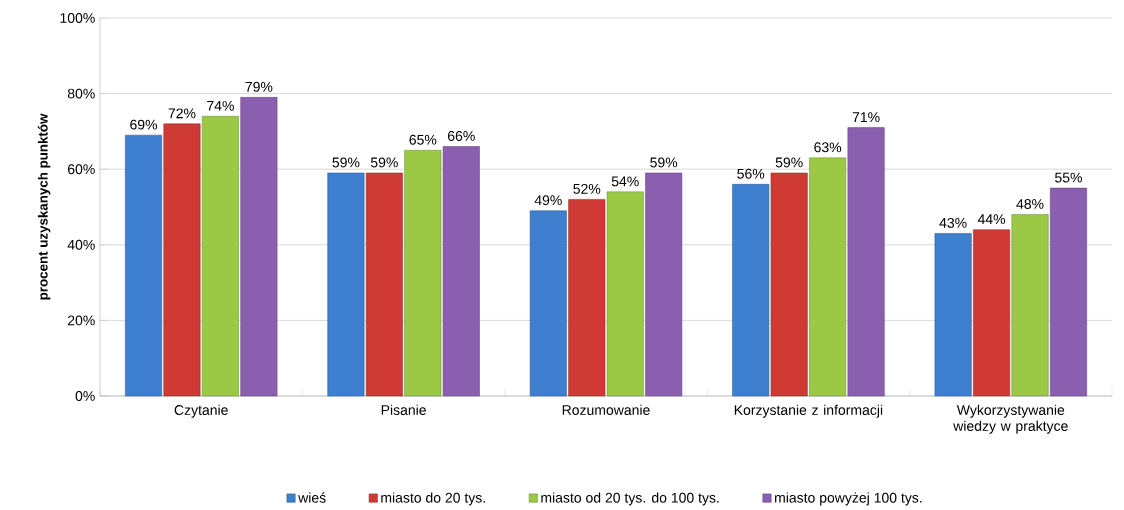 The image size is (1124, 510). What do you see at coordinates (201, 411) in the screenshot?
I see `x-tick-label: Czytanie` at bounding box center [201, 411].